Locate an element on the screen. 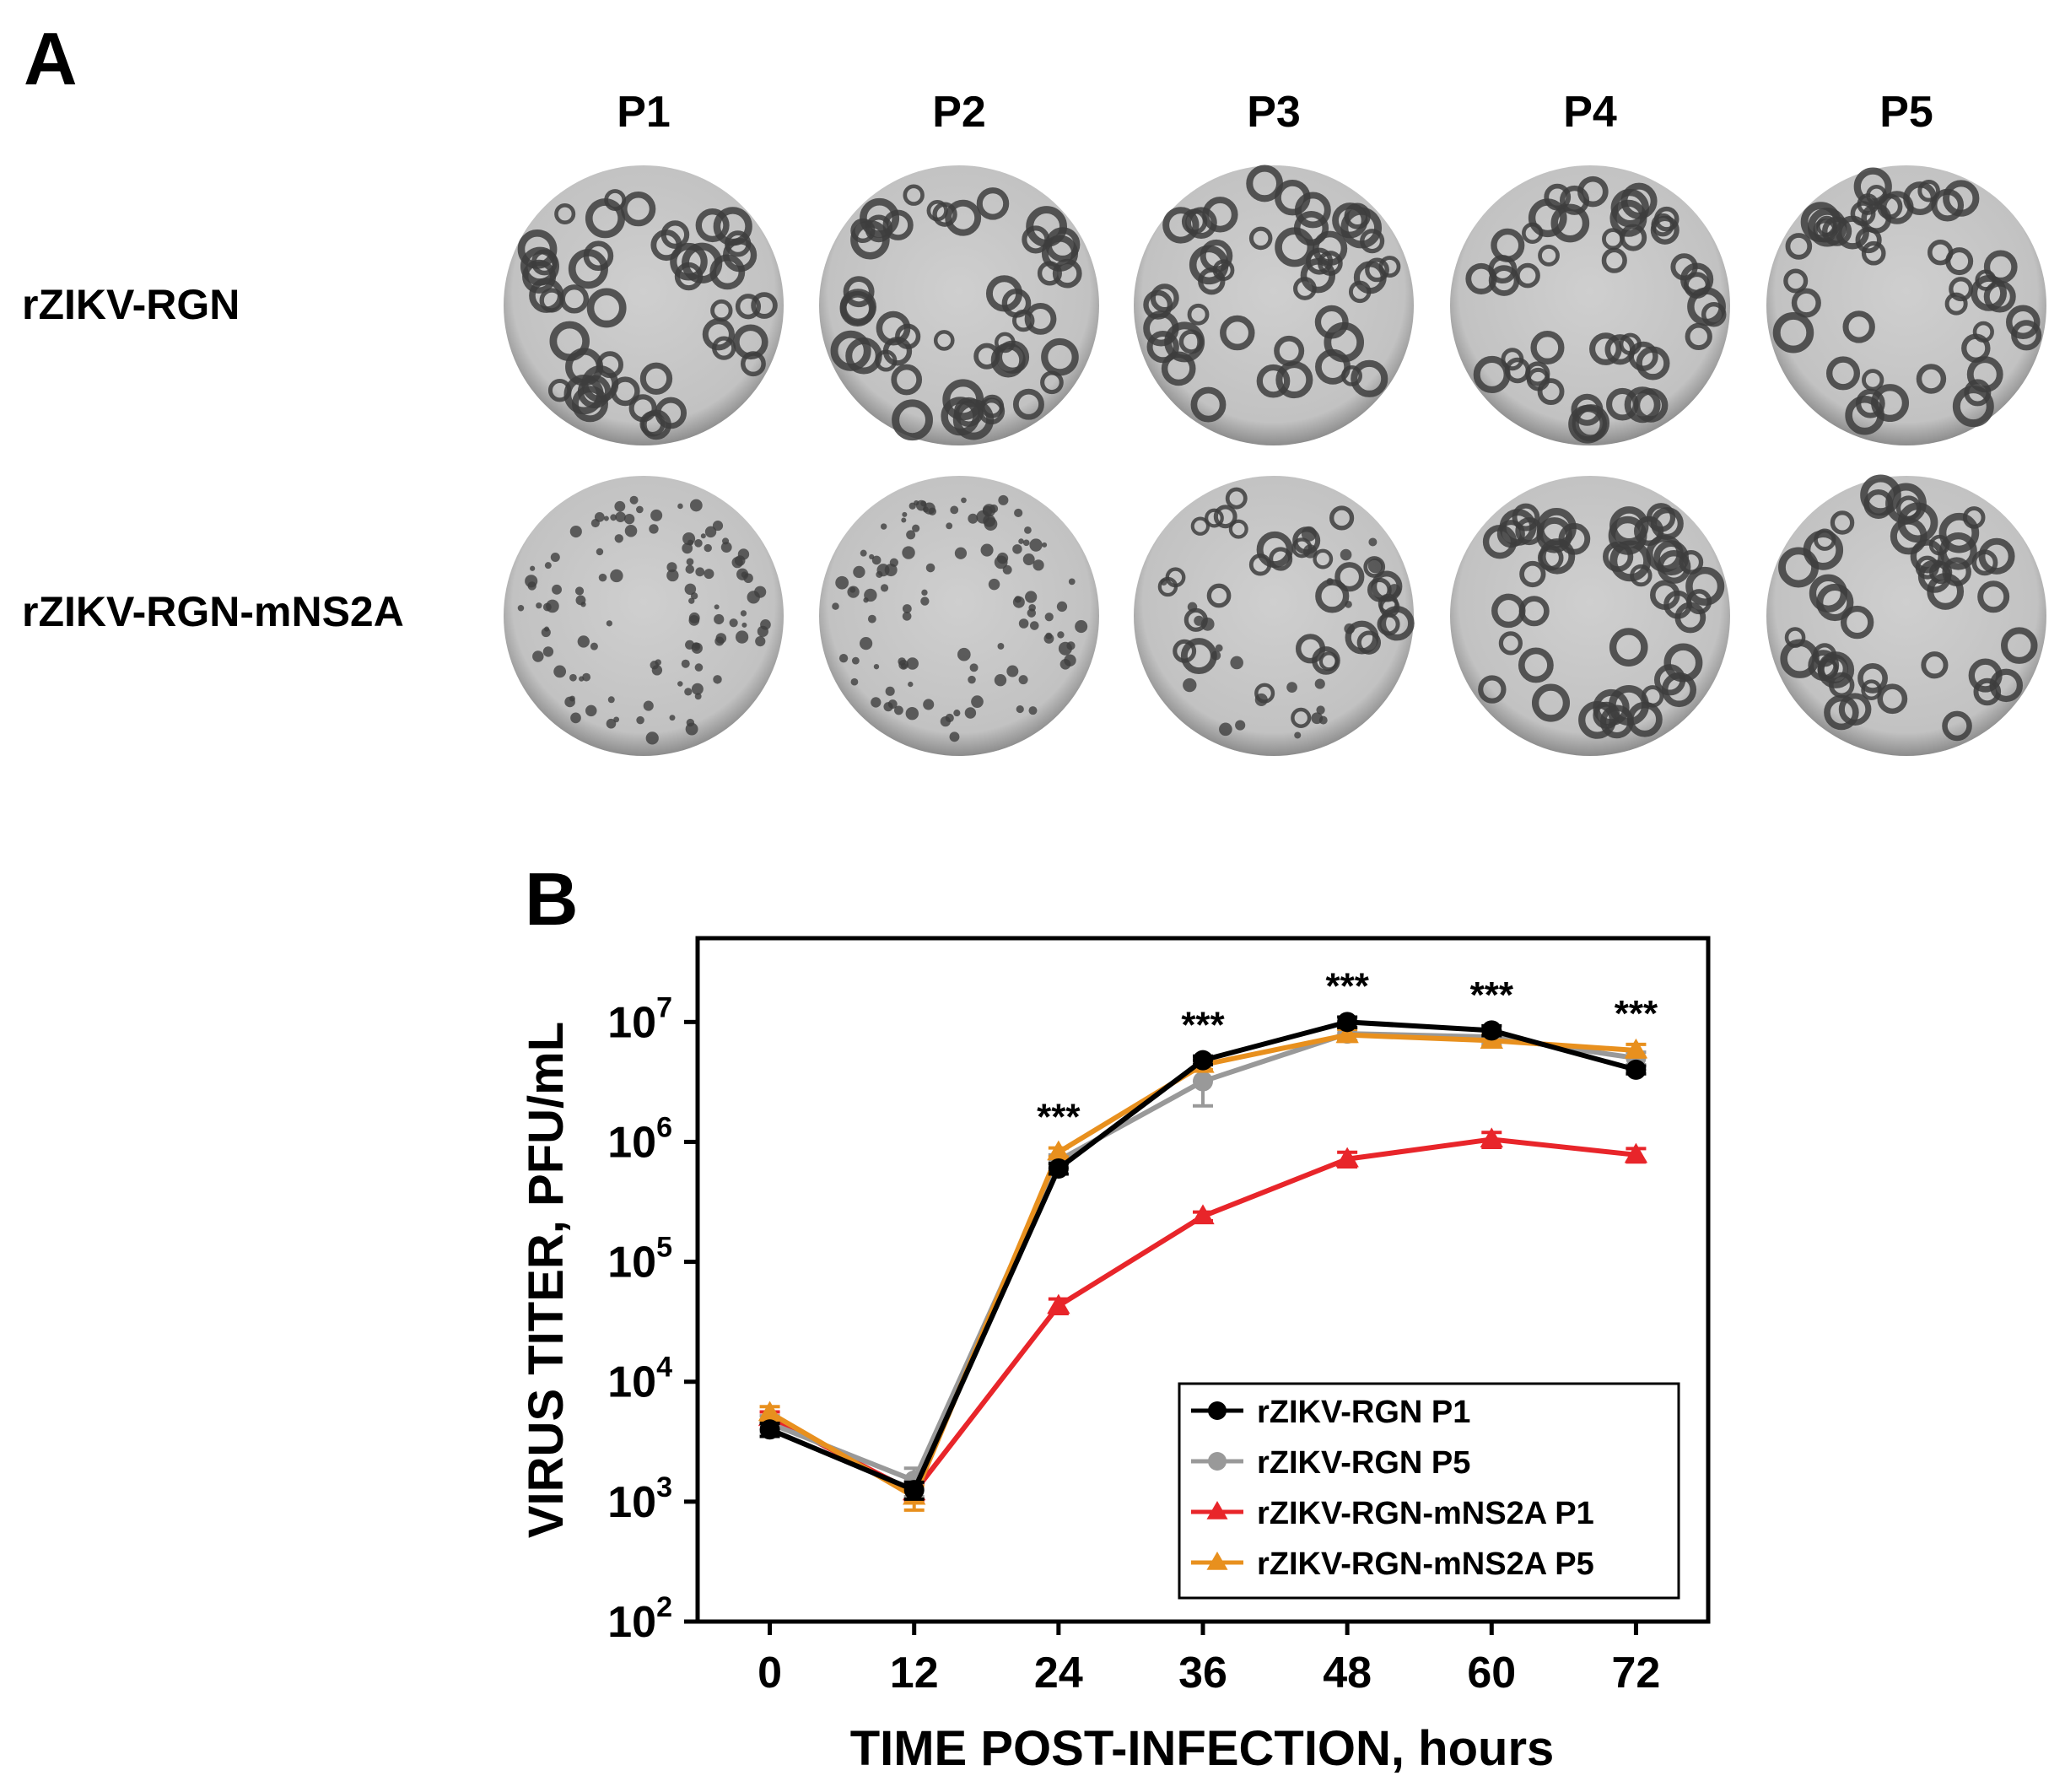 The width and height of the screenshot is (2065, 1792). y-axis-title: VIRUS TITER, PFU/mL is located at coordinates (546, 1280).